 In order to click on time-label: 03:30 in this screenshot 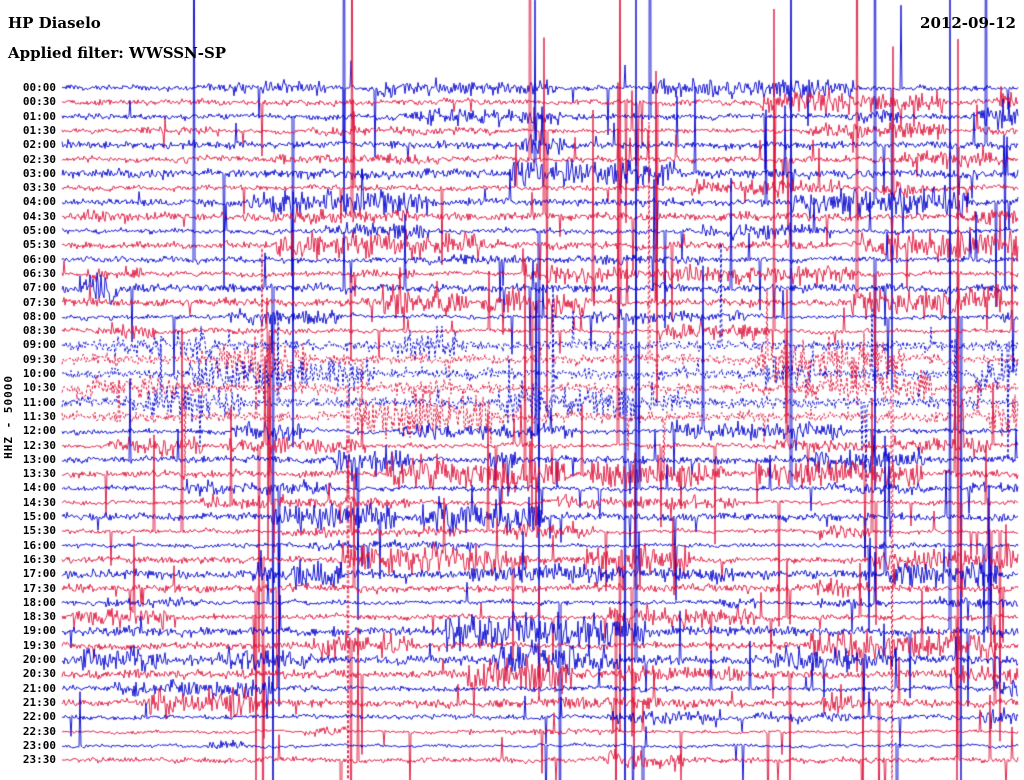, I will do `click(39, 188)`.